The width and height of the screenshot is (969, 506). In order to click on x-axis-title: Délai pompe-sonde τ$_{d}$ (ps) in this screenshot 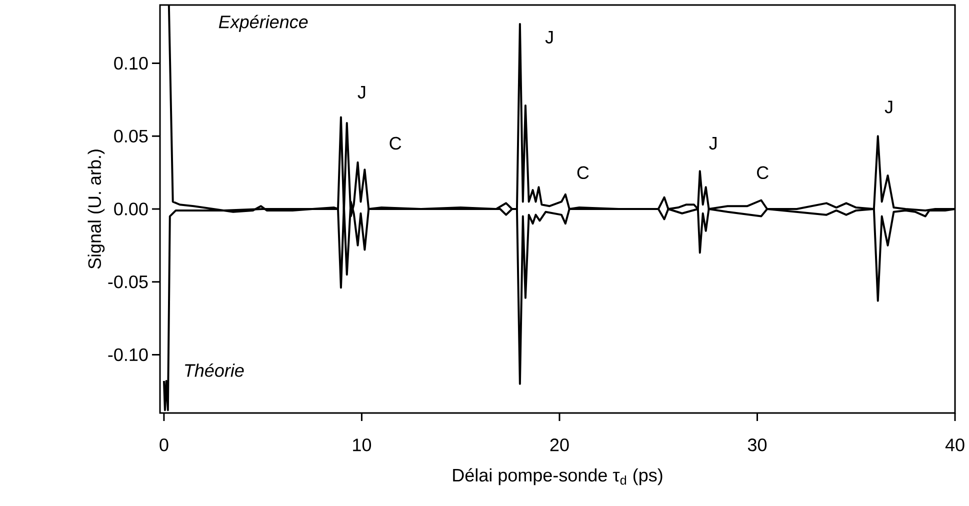, I will do `click(557, 477)`.